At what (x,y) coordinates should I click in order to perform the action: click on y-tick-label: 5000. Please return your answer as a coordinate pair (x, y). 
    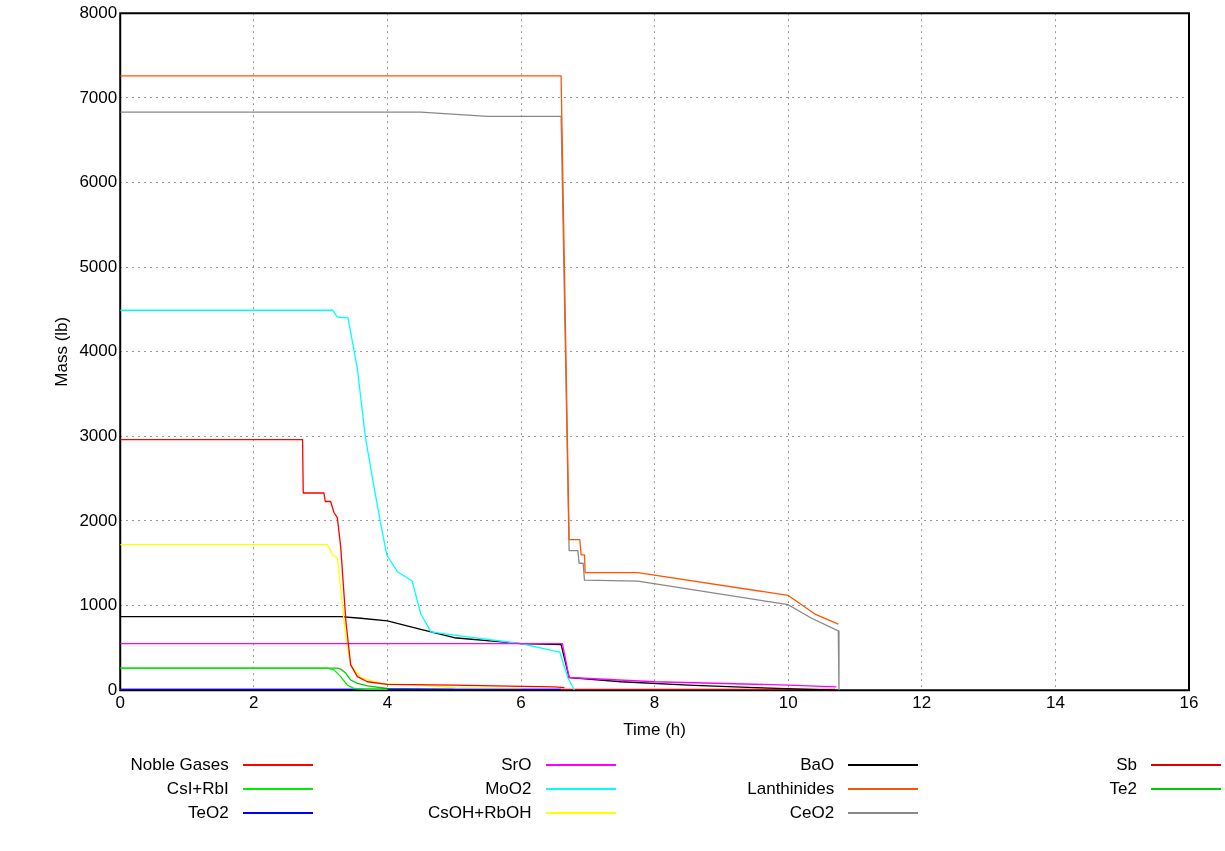
    Looking at the image, I should click on (98, 266).